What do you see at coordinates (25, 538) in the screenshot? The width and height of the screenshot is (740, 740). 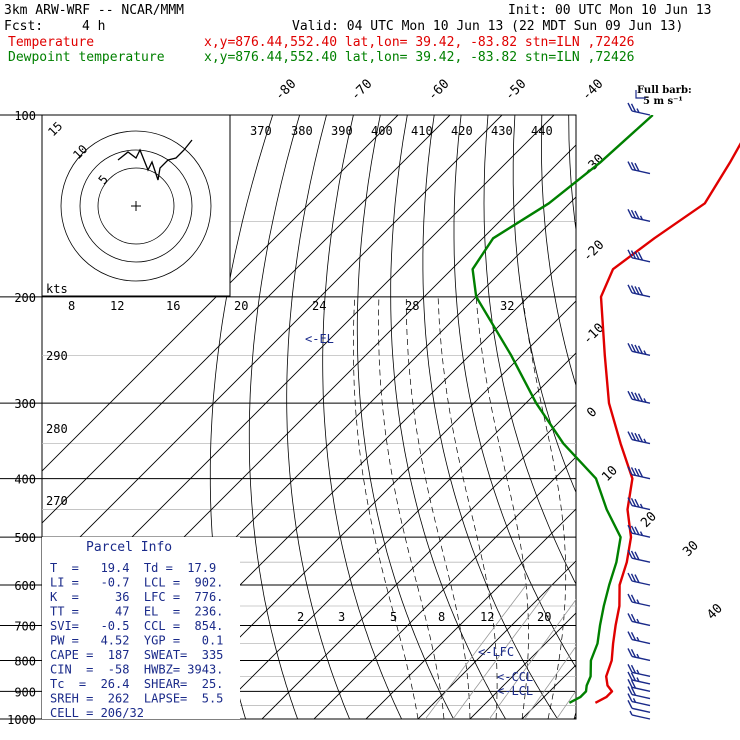 I see `pressure-label-500: 500` at bounding box center [25, 538].